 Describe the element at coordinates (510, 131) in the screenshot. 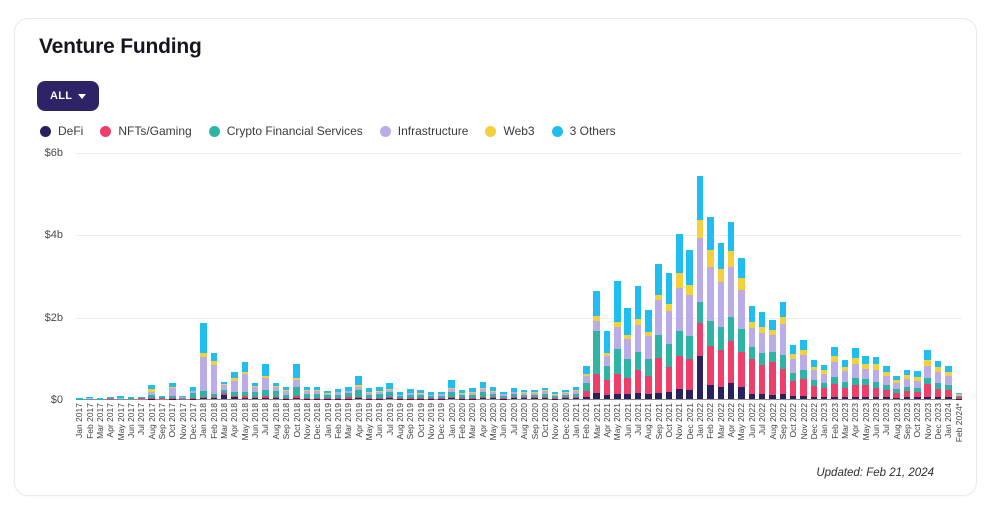

I see `legend-item: Web3` at that location.